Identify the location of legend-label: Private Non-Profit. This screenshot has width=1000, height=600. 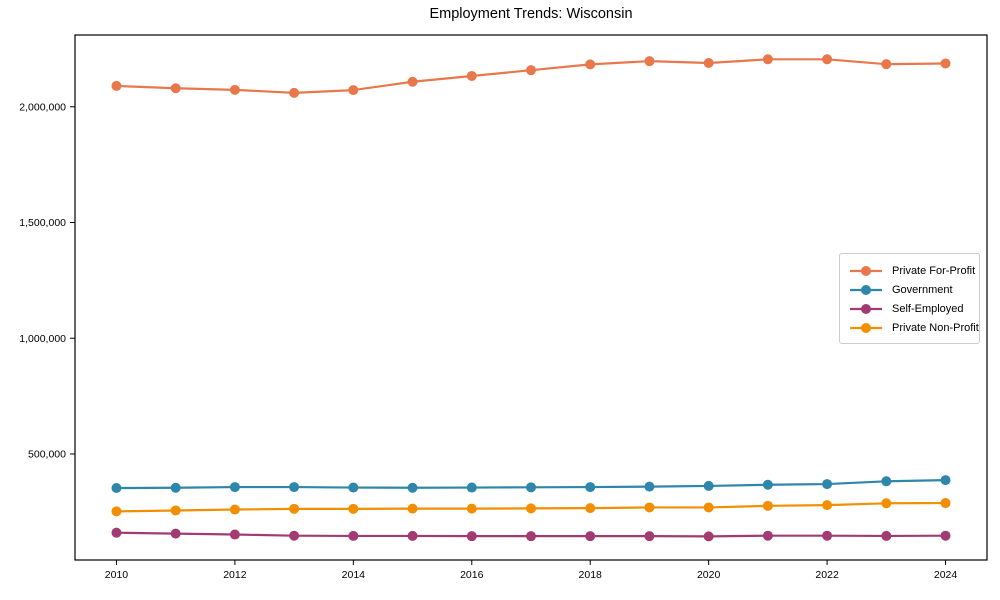
(935, 327).